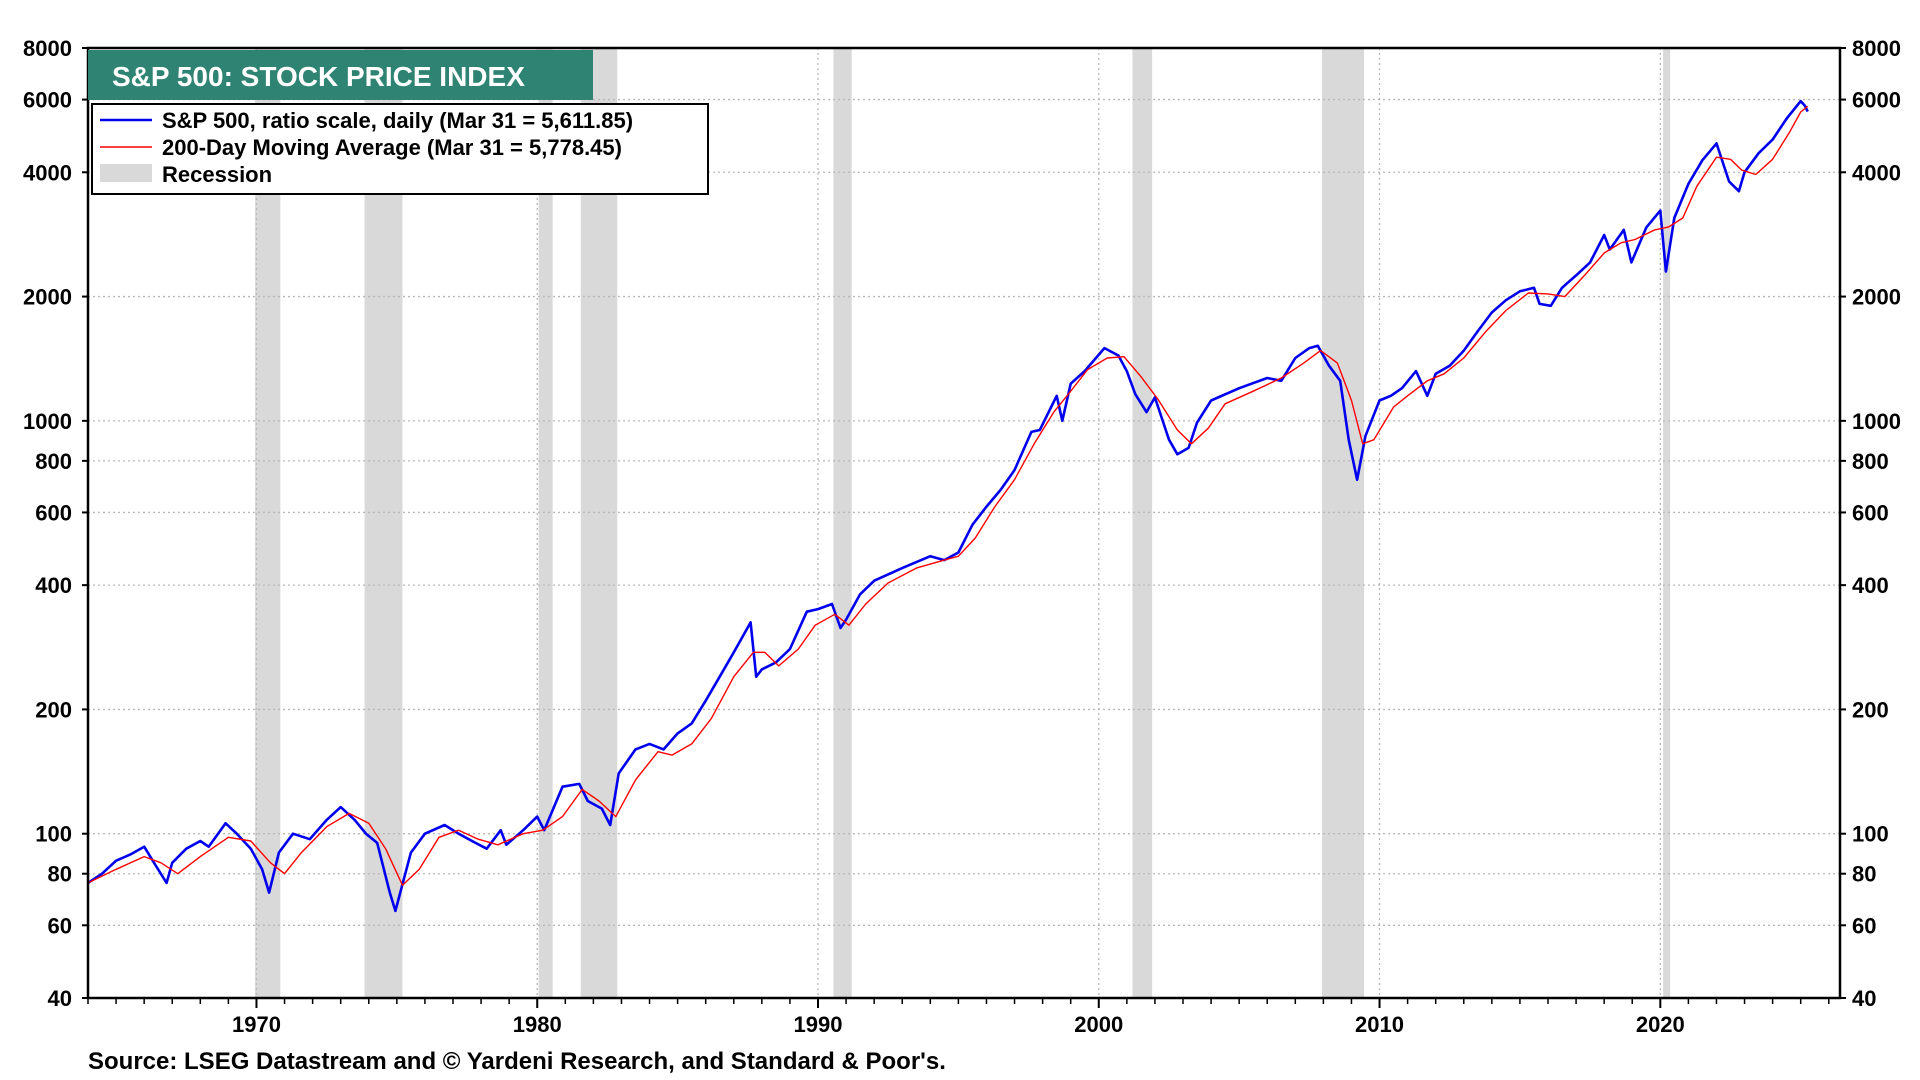  I want to click on y-tick-label-left: 200, so click(53, 709).